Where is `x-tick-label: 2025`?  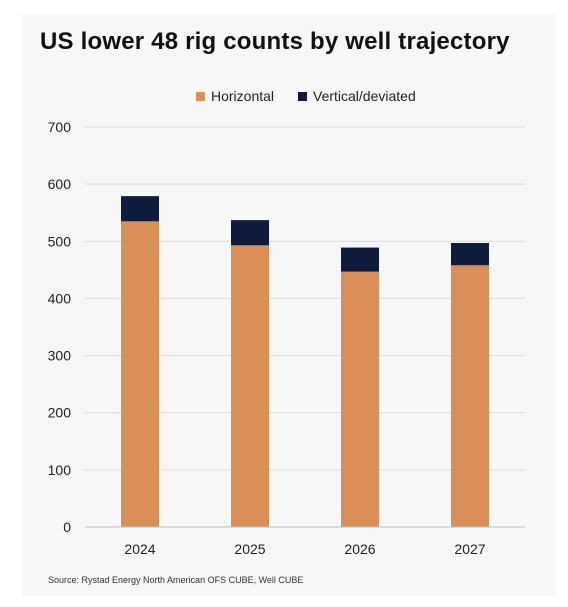 x-tick-label: 2025 is located at coordinates (249, 549).